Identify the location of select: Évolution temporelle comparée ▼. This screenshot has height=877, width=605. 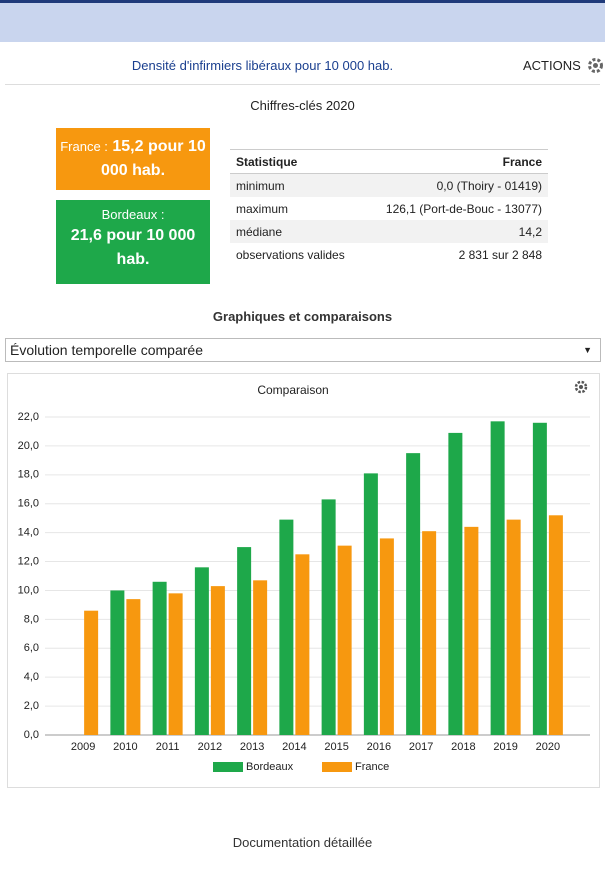
(303, 350).